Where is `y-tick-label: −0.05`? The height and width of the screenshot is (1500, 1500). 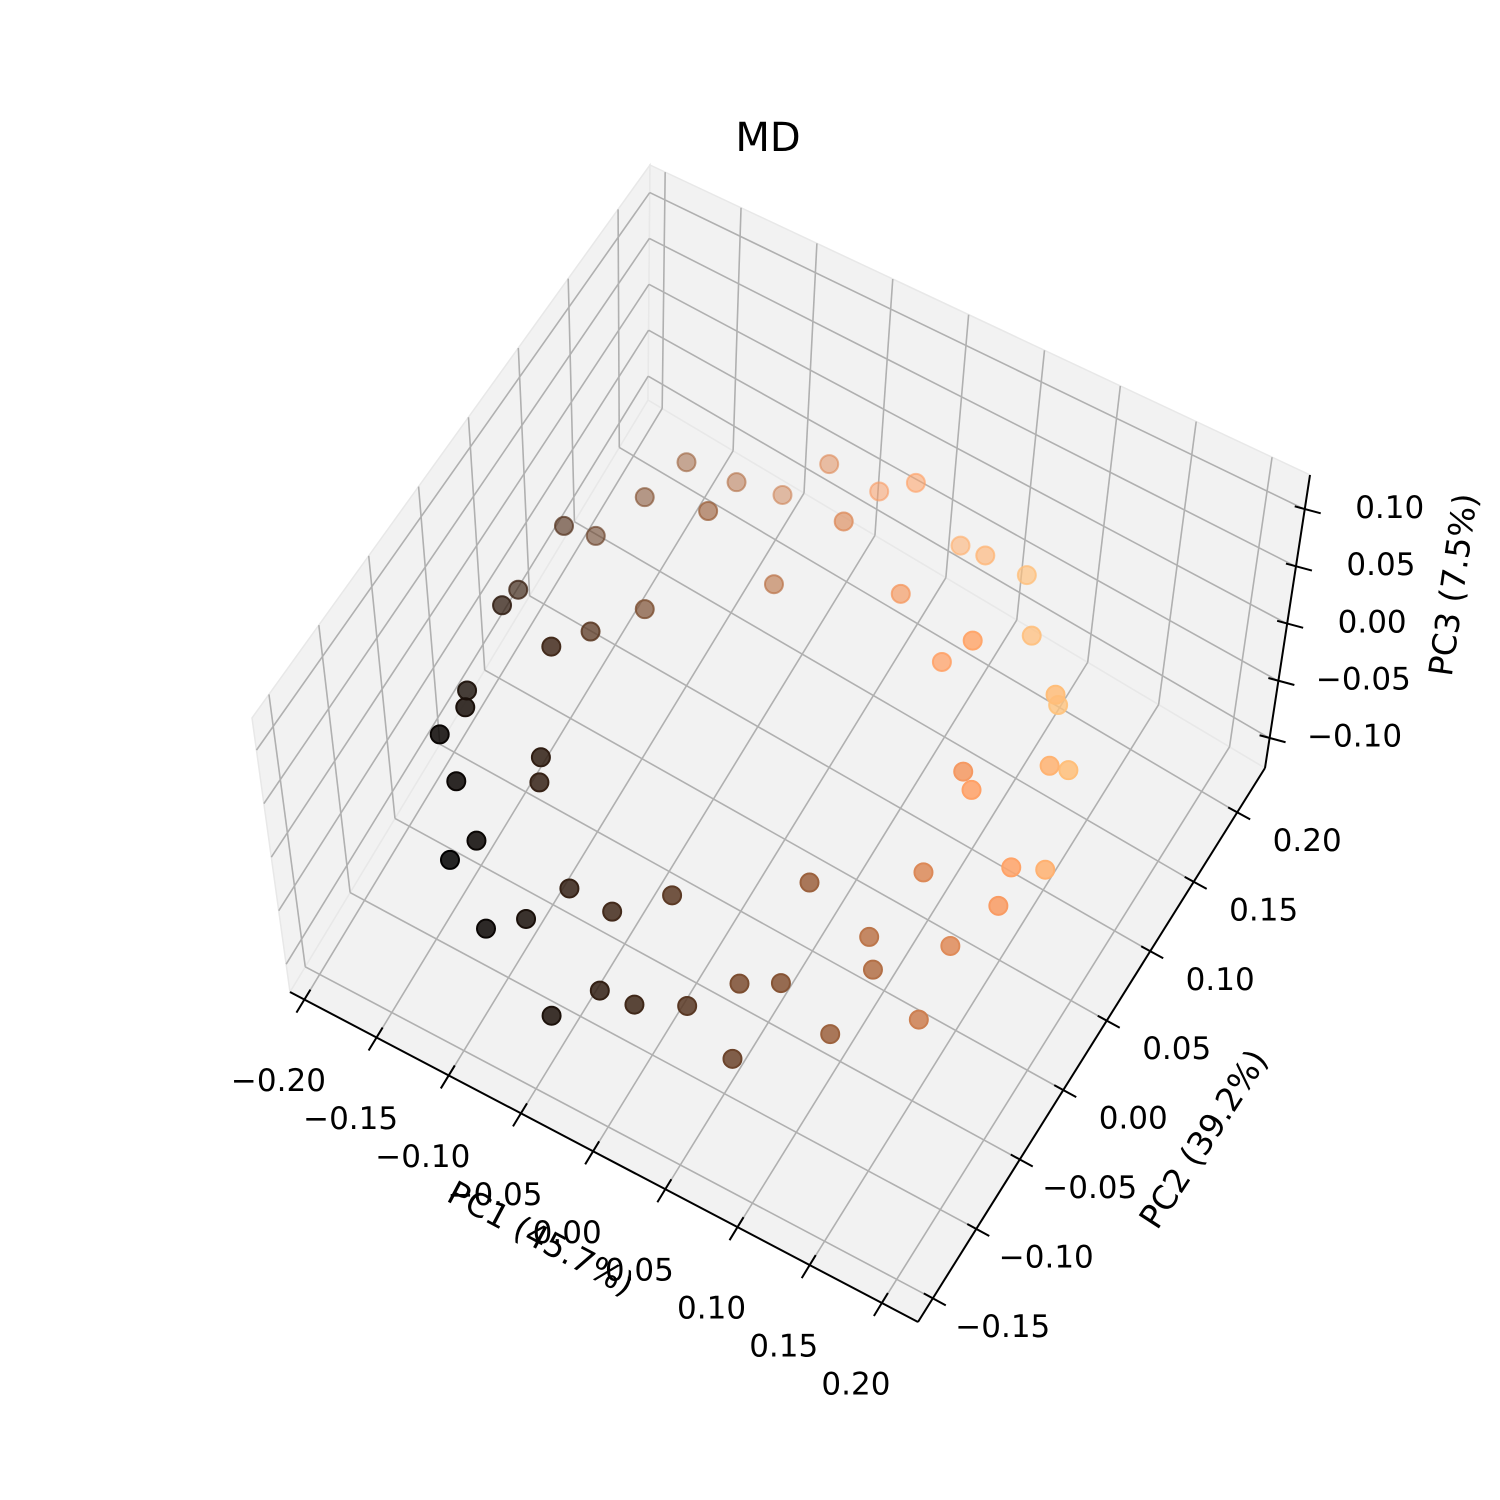 y-tick-label: −0.05 is located at coordinates (1089, 1188).